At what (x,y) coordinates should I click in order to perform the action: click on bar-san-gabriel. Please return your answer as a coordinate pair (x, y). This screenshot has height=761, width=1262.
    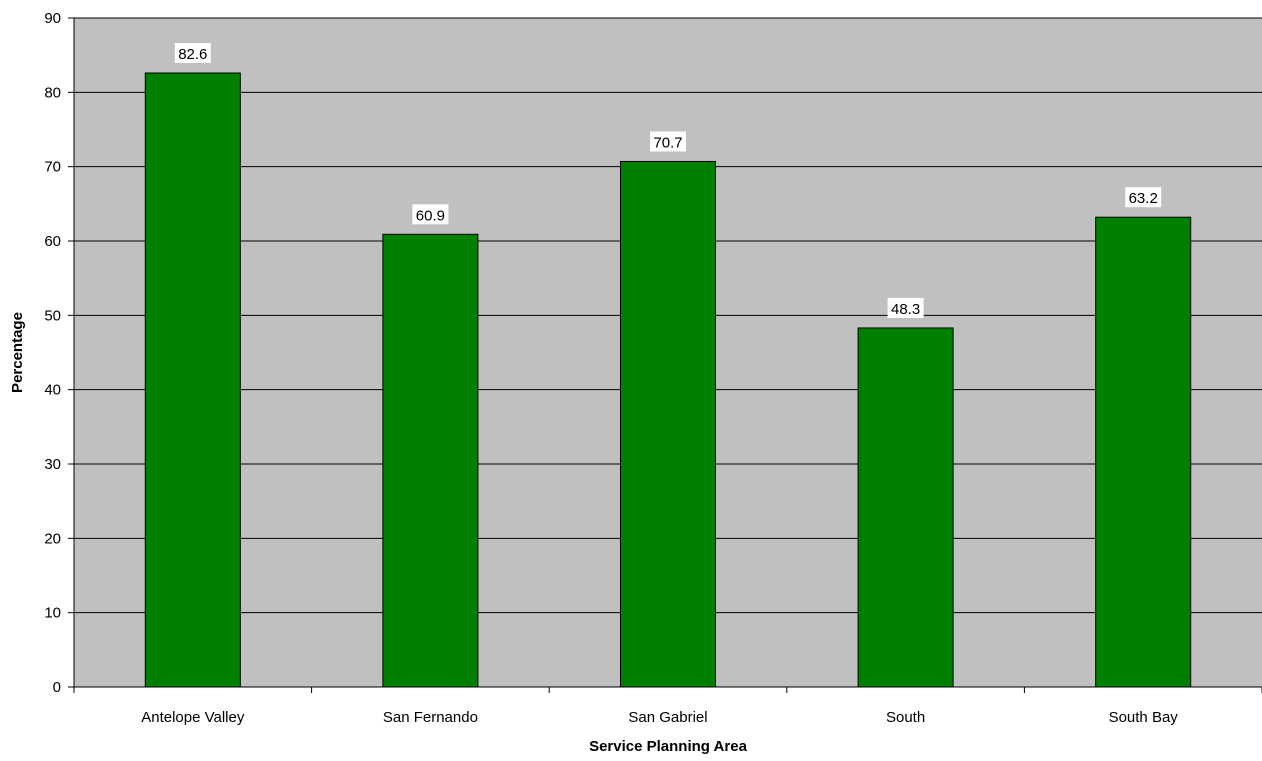
    Looking at the image, I should click on (668, 424).